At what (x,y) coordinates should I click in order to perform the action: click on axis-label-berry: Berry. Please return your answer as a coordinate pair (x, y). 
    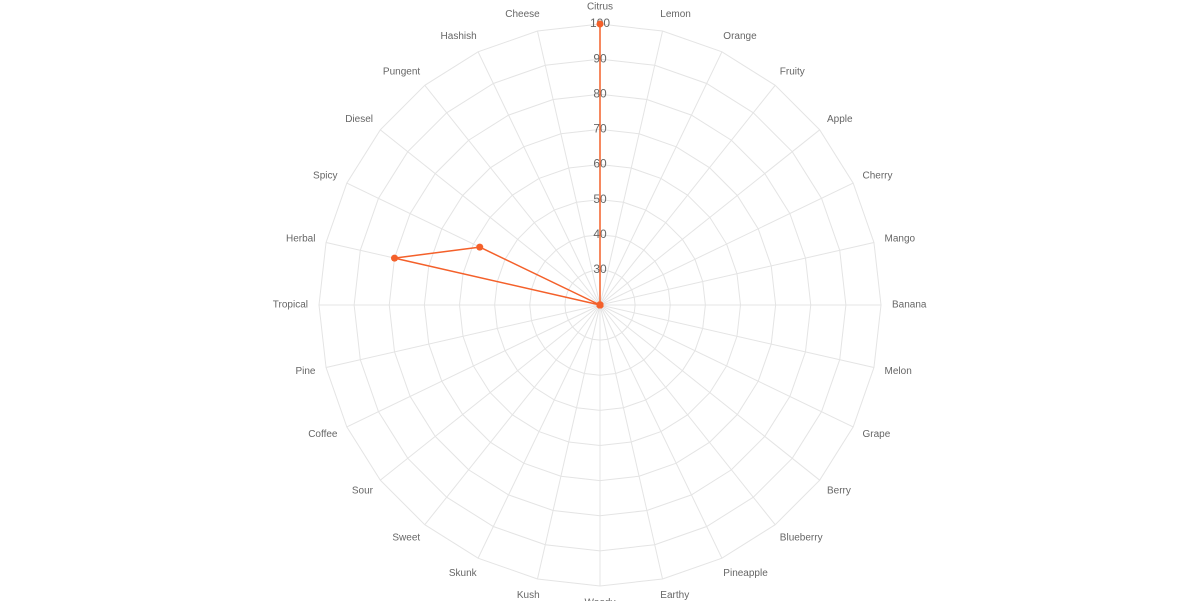
    Looking at the image, I should click on (839, 490).